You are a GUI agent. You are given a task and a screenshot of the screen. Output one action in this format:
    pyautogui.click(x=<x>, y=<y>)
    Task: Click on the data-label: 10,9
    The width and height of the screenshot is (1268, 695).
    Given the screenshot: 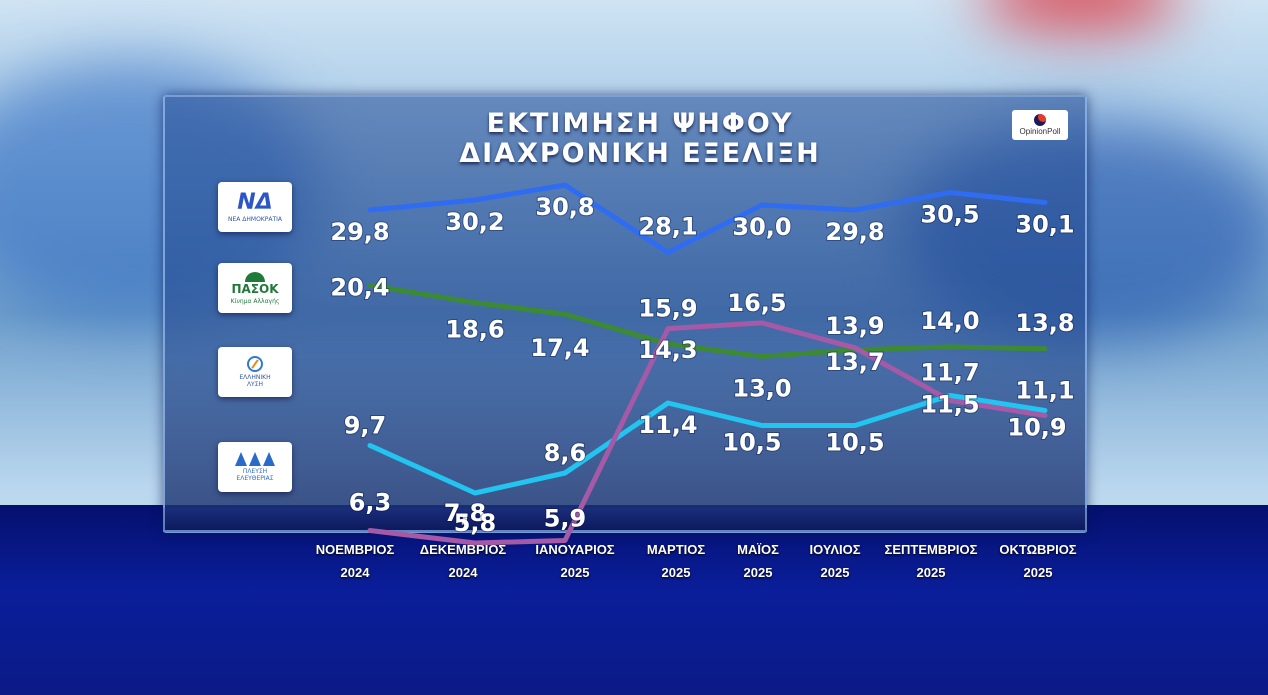 What is the action you would take?
    pyautogui.click(x=1036, y=428)
    